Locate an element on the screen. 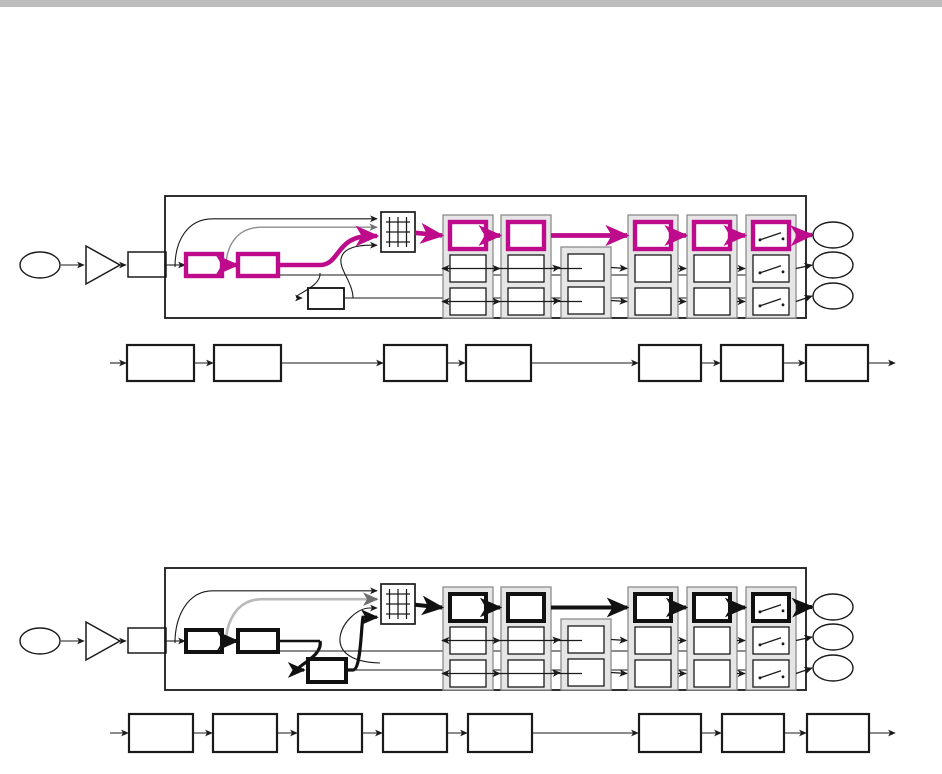  figure-top-source-ellipse is located at coordinates (40, 265).